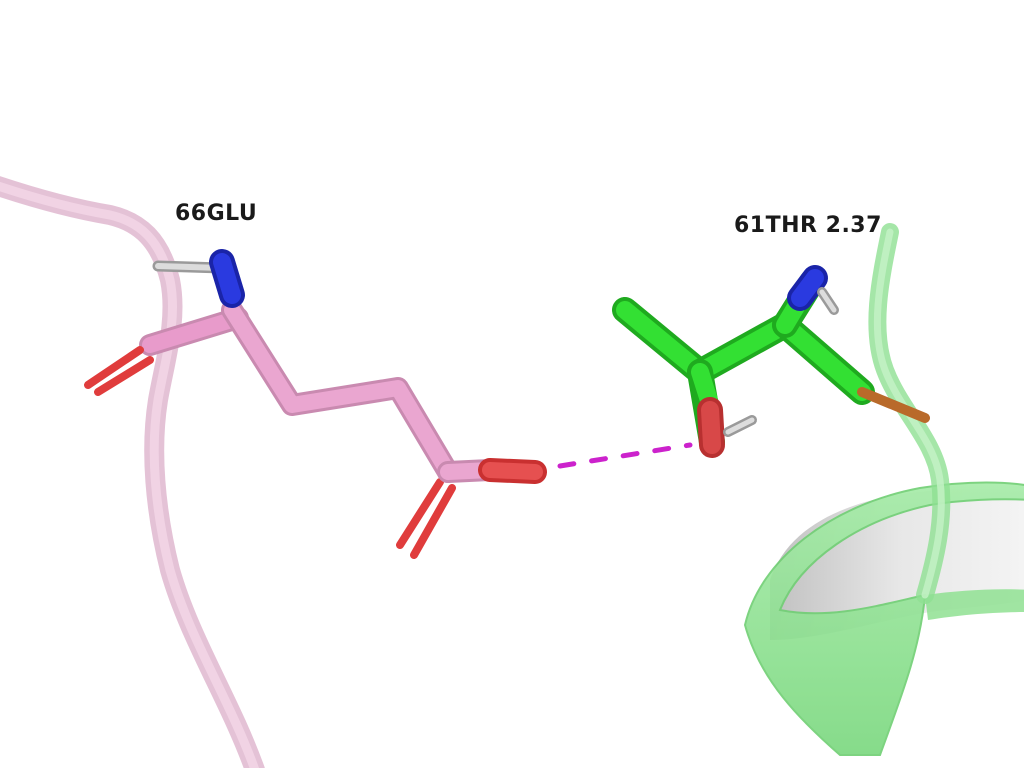 This screenshot has height=768, width=1024. What do you see at coordinates (808, 225) in the screenshot?
I see `residue-label-61thr: 61THR 2.37` at bounding box center [808, 225].